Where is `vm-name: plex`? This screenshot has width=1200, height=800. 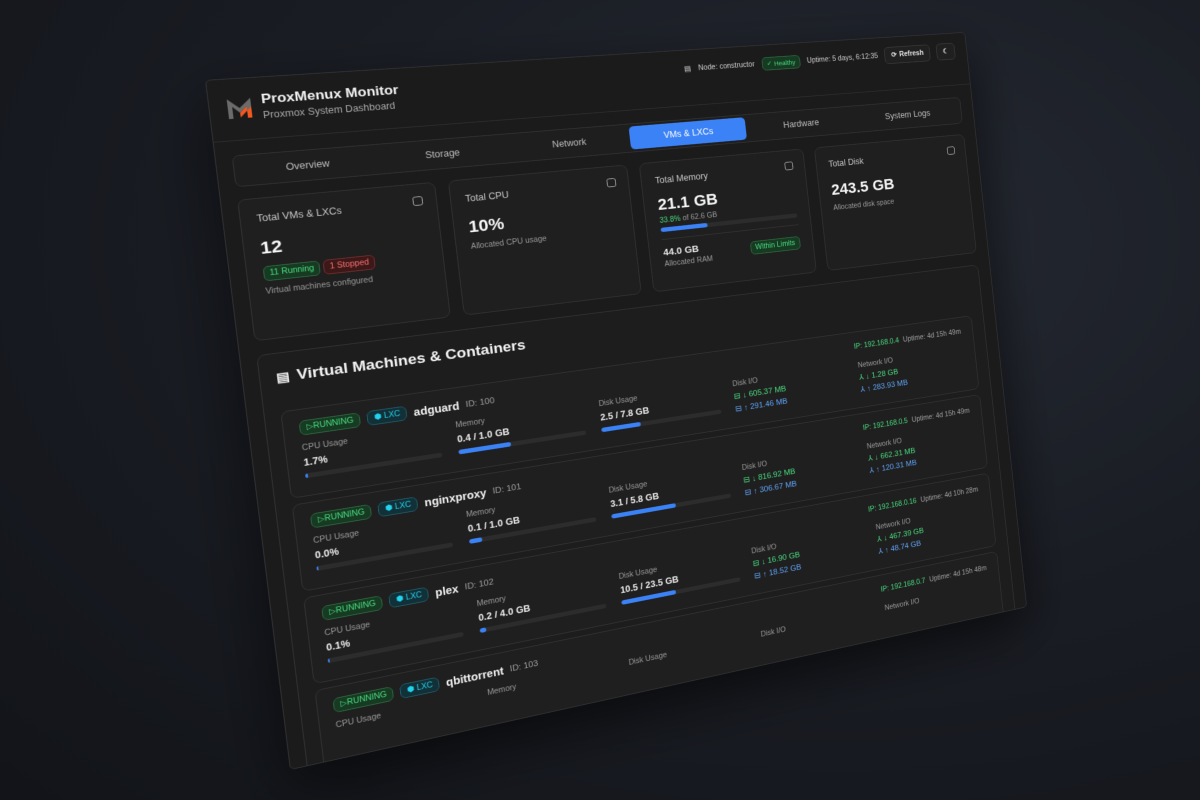
vm-name: plex is located at coordinates (447, 590).